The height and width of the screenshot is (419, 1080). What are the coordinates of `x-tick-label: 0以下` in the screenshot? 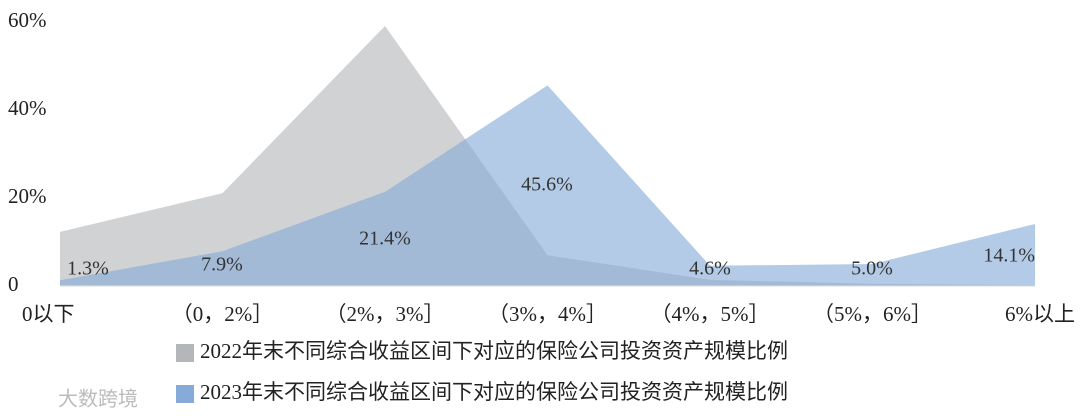 It's located at (48, 314).